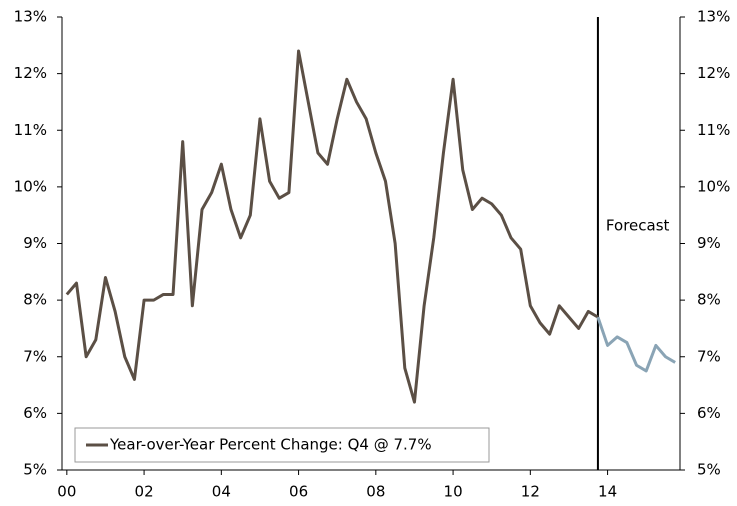 The width and height of the screenshot is (737, 506). I want to click on y-tick-label: 5%, so click(35, 470).